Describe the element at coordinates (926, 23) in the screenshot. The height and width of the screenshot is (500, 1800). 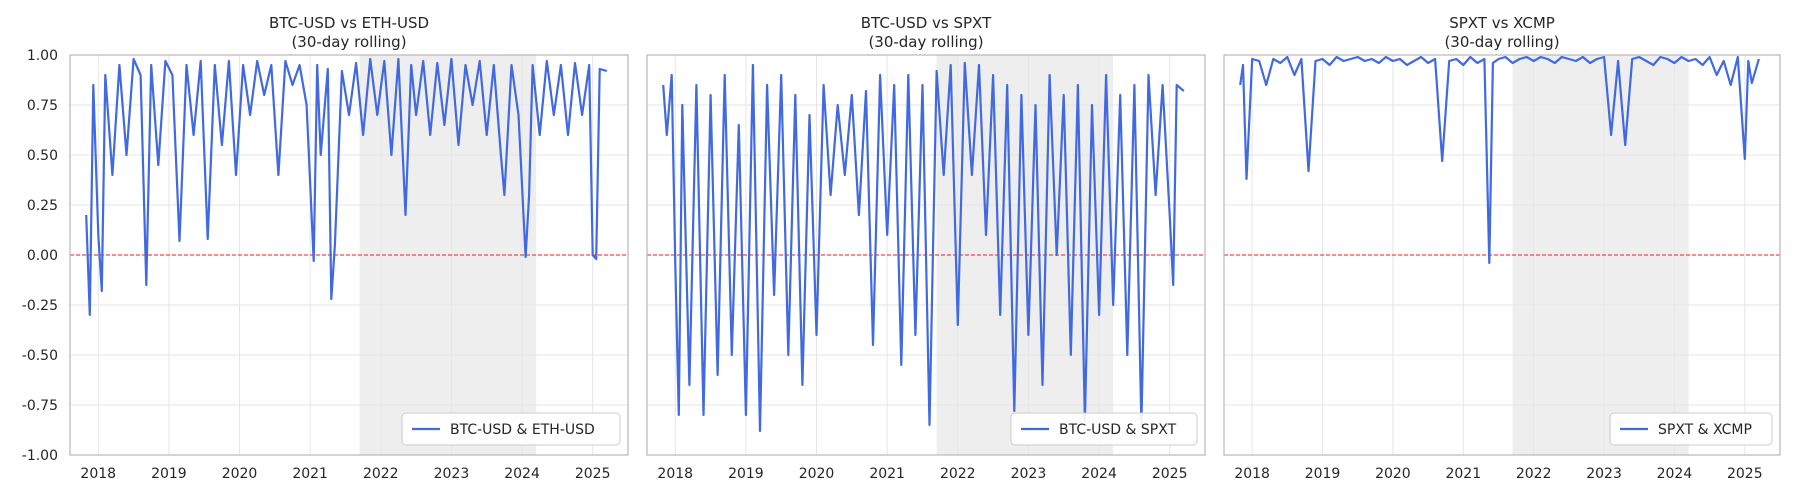
I see `chart-title: BTC-USD vs SPXT` at that location.